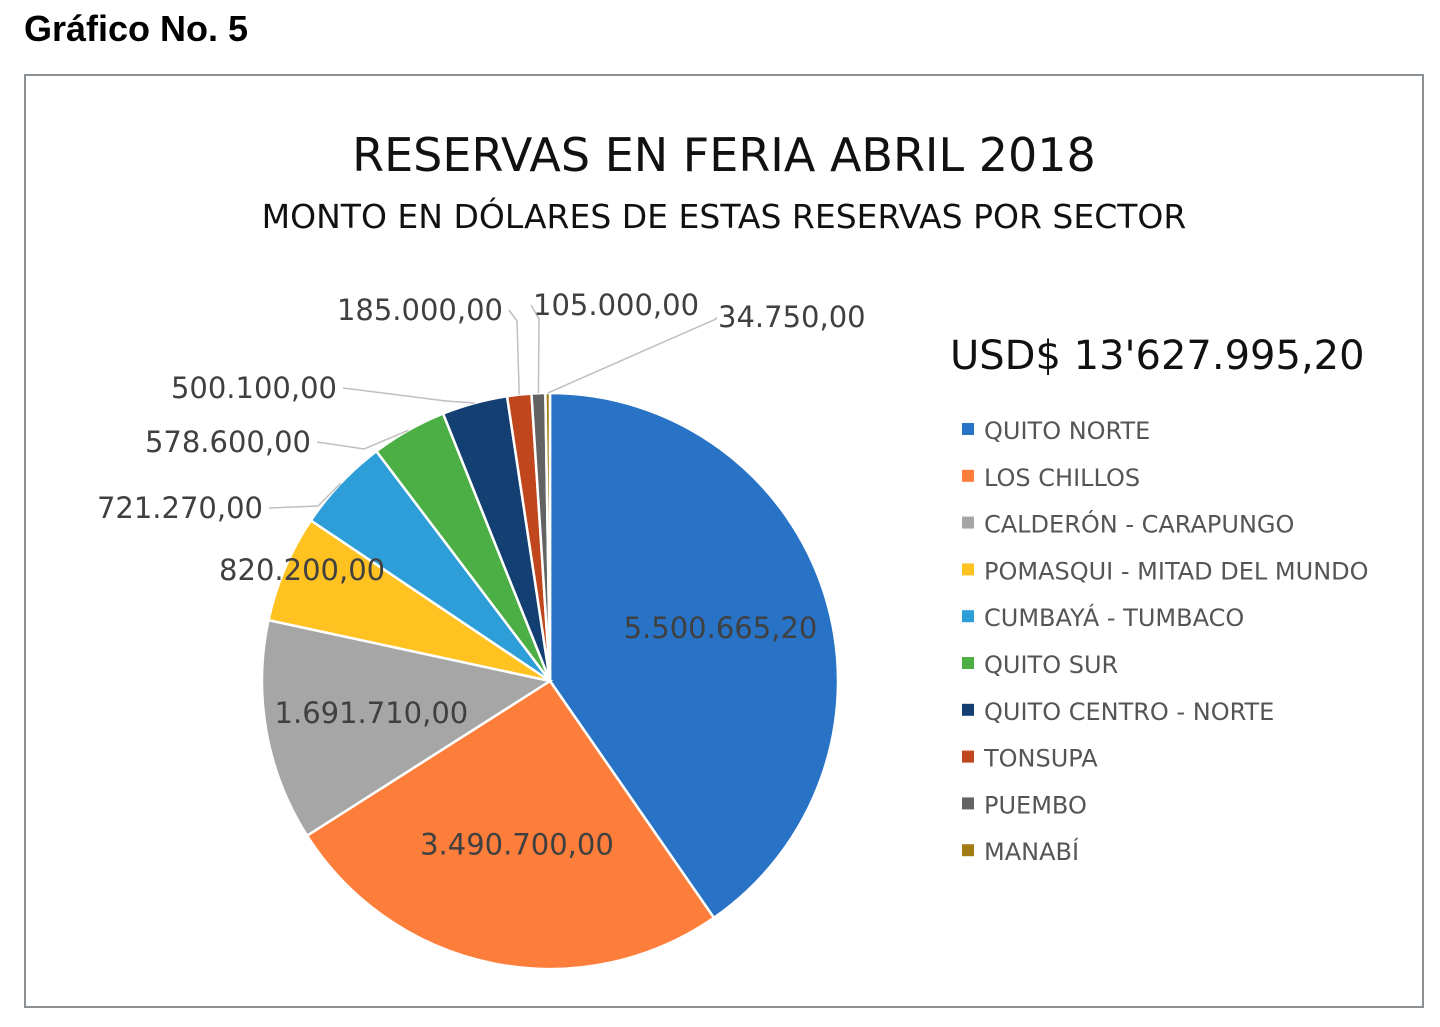 The width and height of the screenshot is (1440, 1027). Describe the element at coordinates (721, 628) in the screenshot. I see `data-label-quito-norte: 5.500.665,20` at that location.